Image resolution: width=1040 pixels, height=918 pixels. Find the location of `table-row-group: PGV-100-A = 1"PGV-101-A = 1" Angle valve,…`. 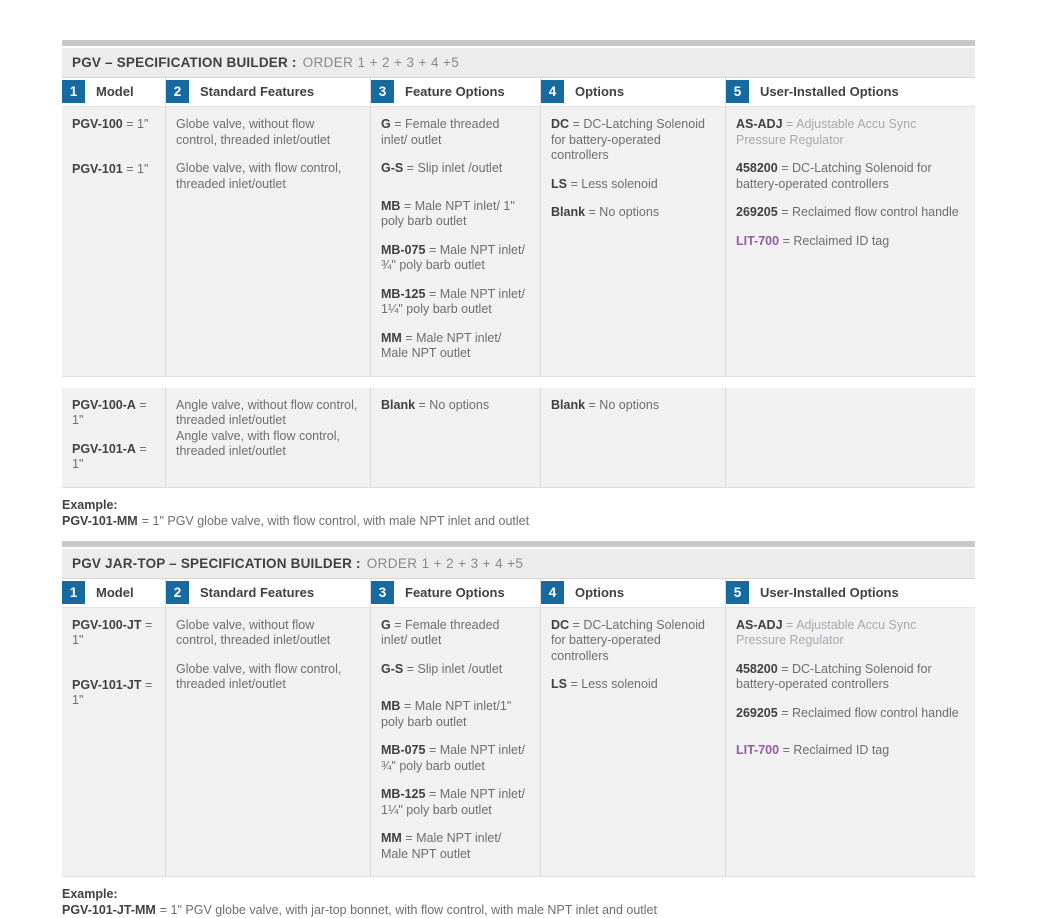

table-row-group: PGV-100-A = 1"PGV-101-A = 1" Angle valve,… is located at coordinates (518, 438).